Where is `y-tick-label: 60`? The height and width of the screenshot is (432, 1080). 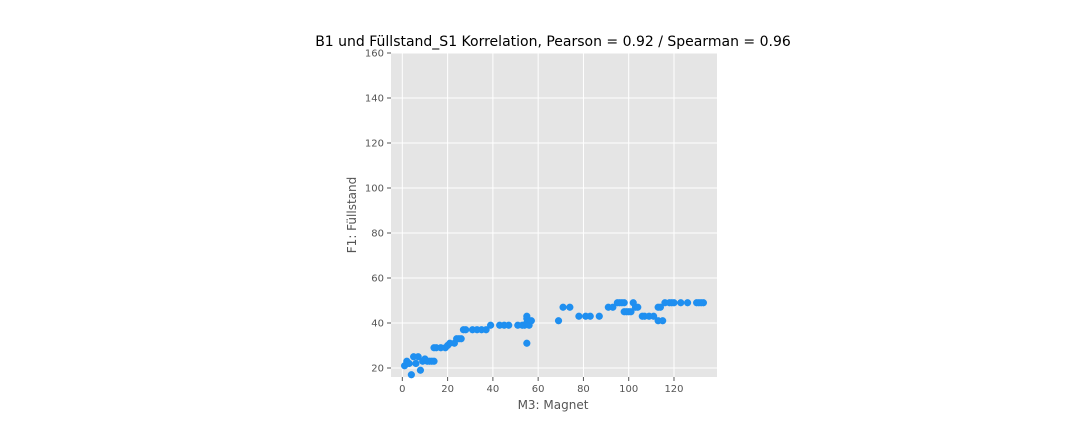
y-tick-label: 60 is located at coordinates (377, 279).